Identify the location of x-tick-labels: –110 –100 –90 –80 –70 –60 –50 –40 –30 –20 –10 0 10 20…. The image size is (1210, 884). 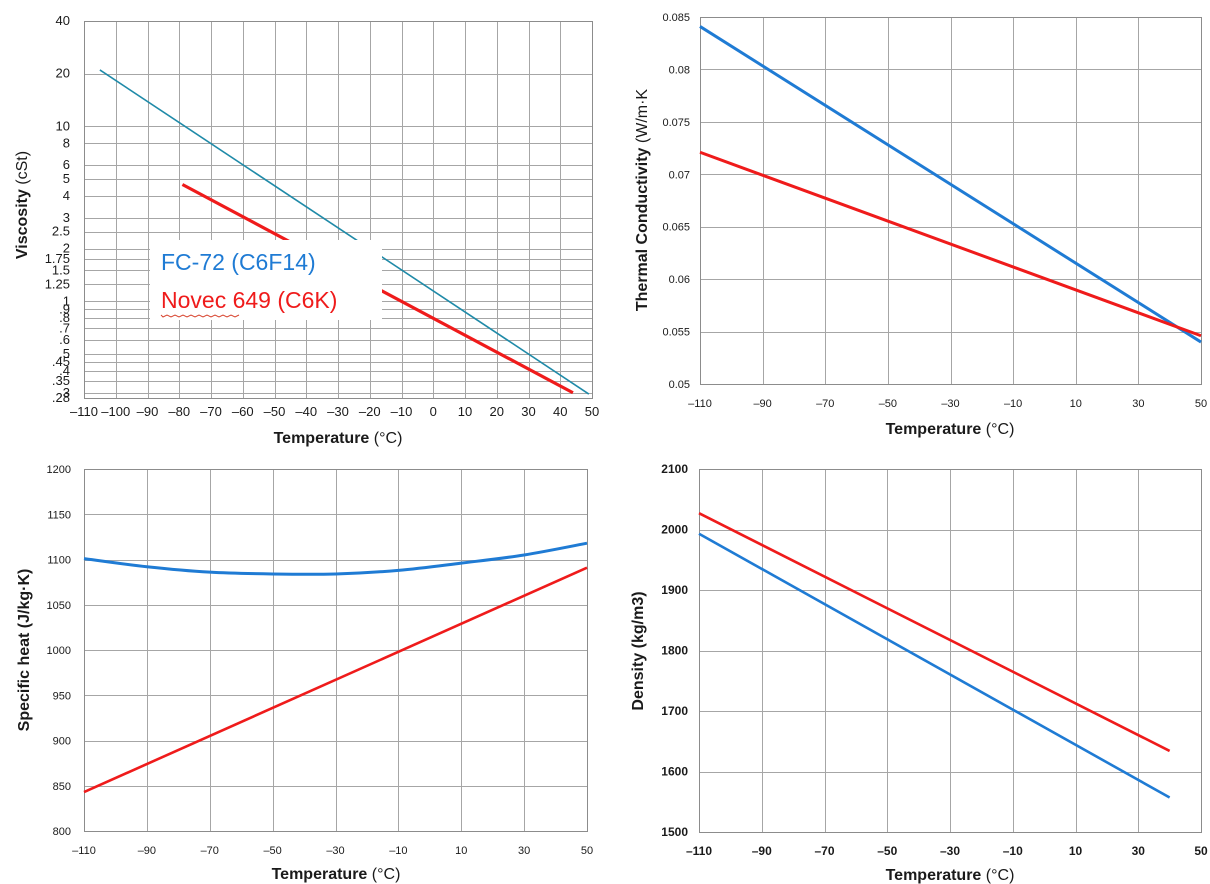
(334, 411).